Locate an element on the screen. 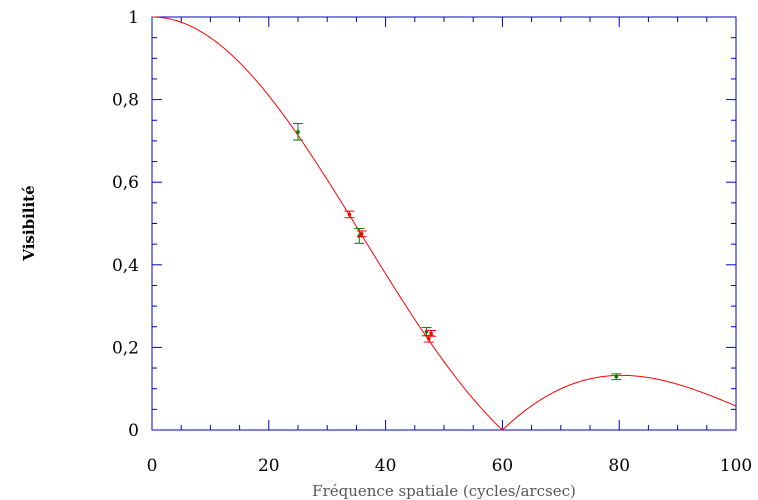 The height and width of the screenshot is (500, 758). x-axis-title: Fréquence spatiale (cycles/arcsec) is located at coordinates (444, 491).